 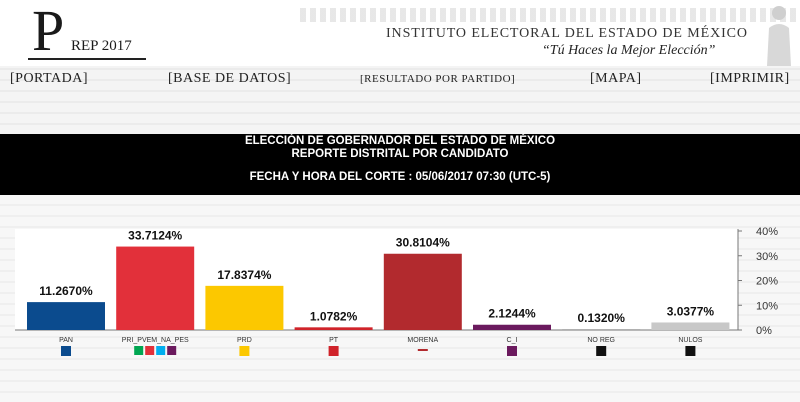 What do you see at coordinates (244, 307) in the screenshot?
I see `bar-prd` at bounding box center [244, 307].